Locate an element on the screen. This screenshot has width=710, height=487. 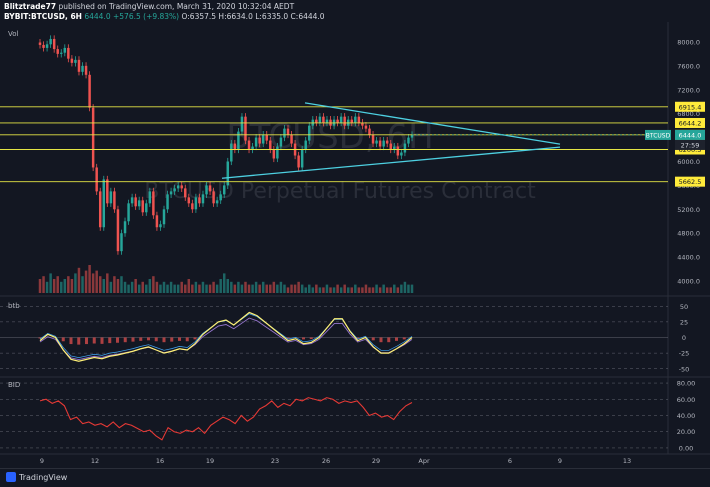
footer-bar: TradingView is located at coordinates (355, 477).